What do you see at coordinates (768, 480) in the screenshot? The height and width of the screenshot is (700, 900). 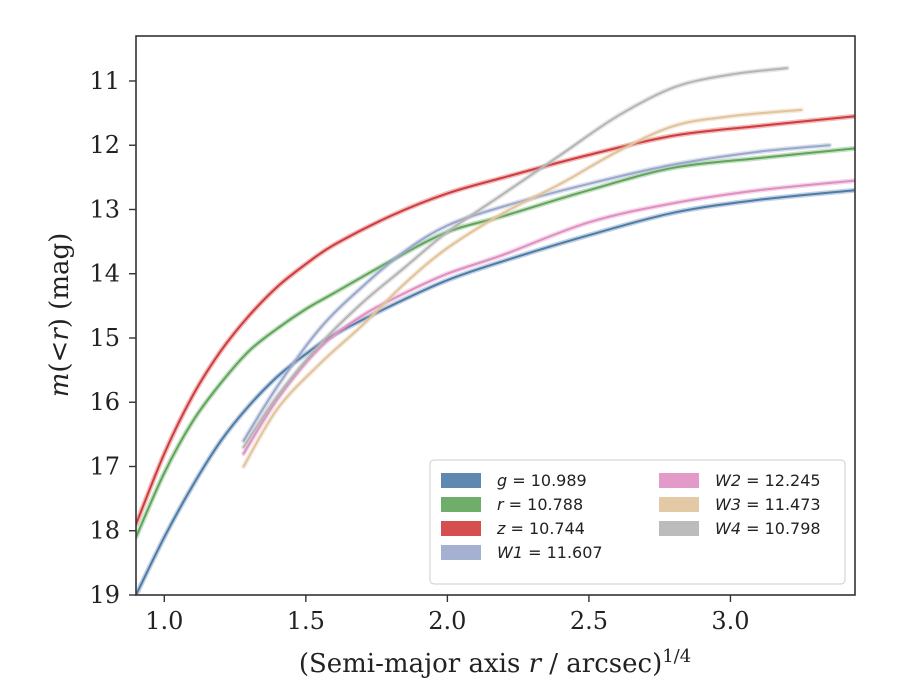 I see `legend-label-w2: W2 = 12.245` at bounding box center [768, 480].